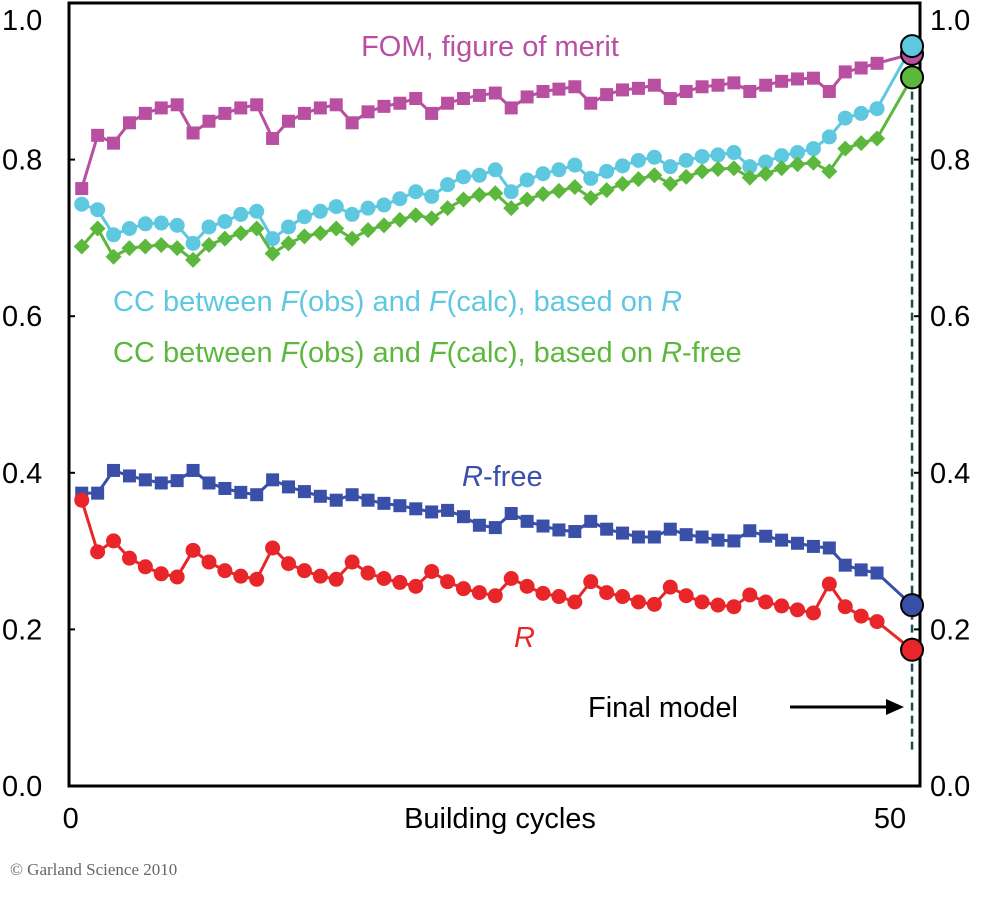 The height and width of the screenshot is (904, 1000). What do you see at coordinates (950, 787) in the screenshot?
I see `y-tick-label-right: 0.0` at bounding box center [950, 787].